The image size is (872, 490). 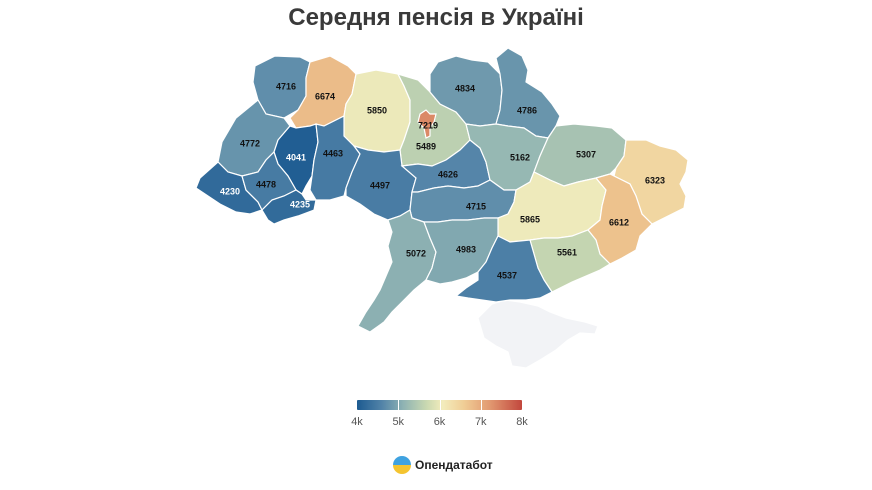 I want to click on legend-tick-label: 4k, so click(x=357, y=422).